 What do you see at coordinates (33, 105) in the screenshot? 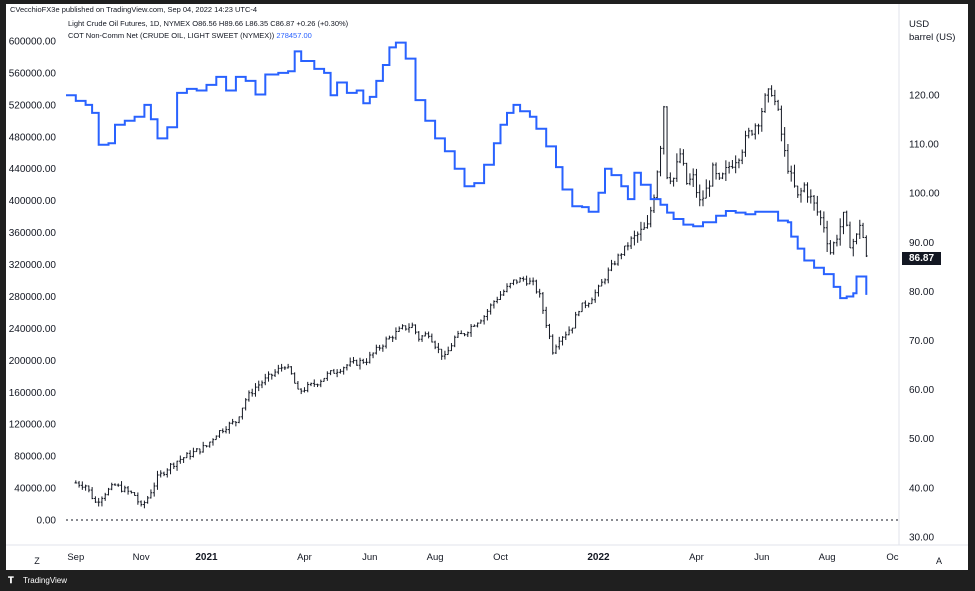
I see `left-axis-tick-label: 520000.00` at bounding box center [33, 105].